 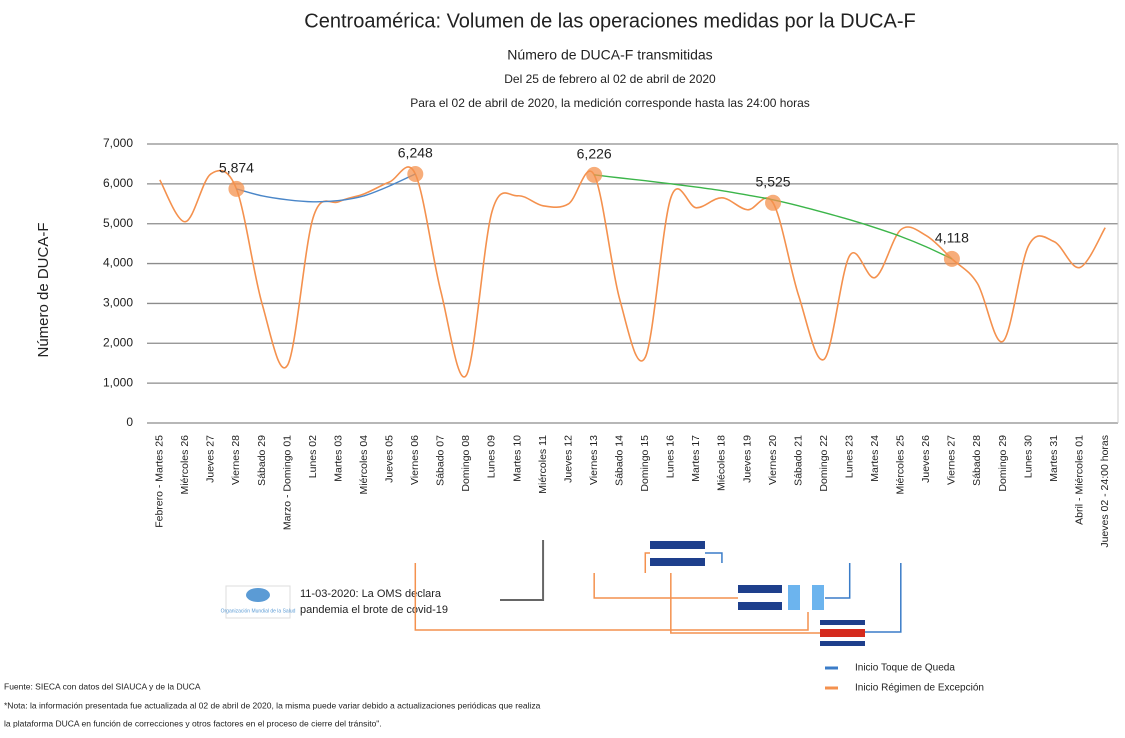 What do you see at coordinates (671, 456) in the screenshot?
I see `x-tick-label: Lunes 16` at bounding box center [671, 456].